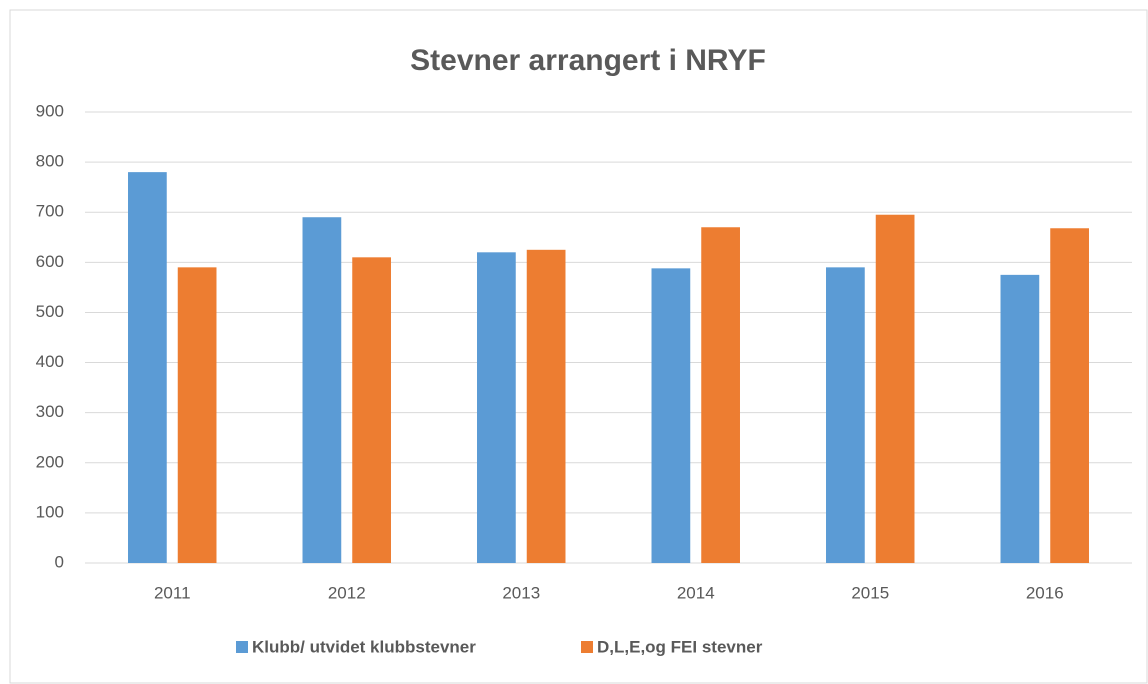 The image size is (1148, 684). I want to click on x-tick-label: 2014, so click(696, 592).